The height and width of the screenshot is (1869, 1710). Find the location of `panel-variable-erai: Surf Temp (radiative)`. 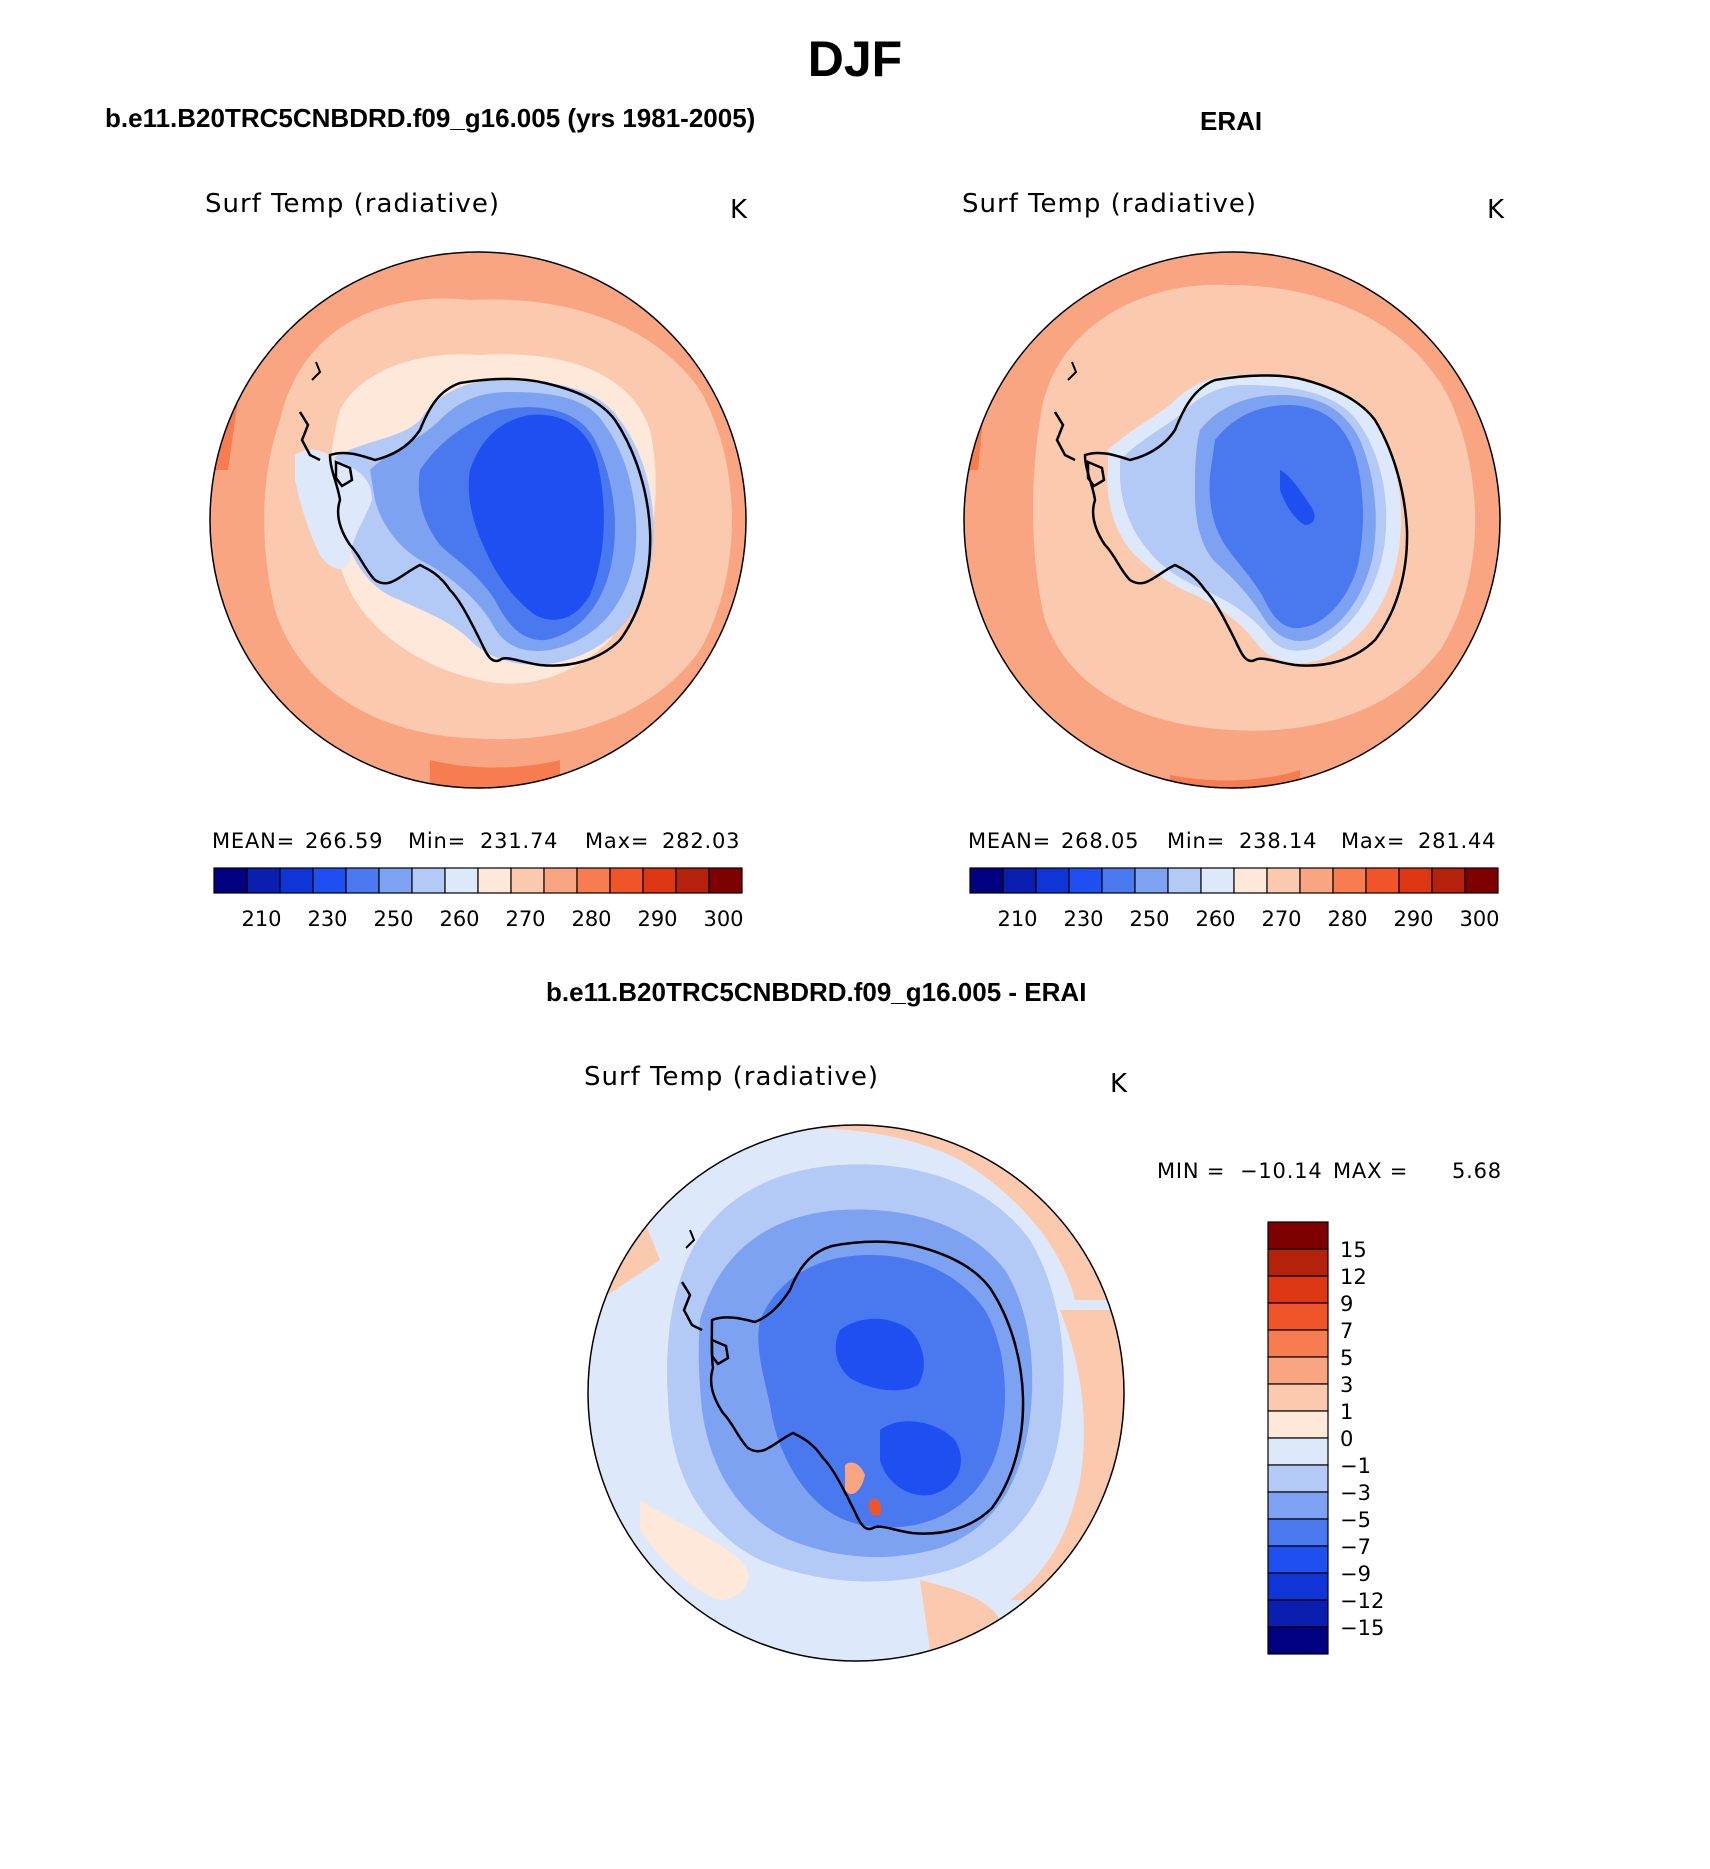

panel-variable-erai: Surf Temp (radiative) is located at coordinates (1109, 204).